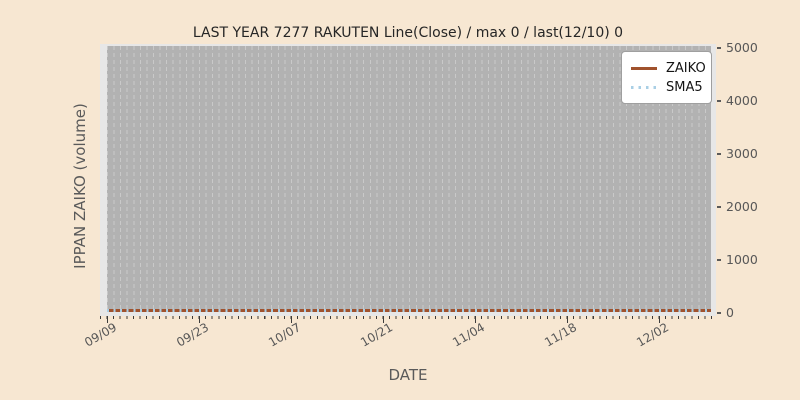 Image resolution: width=800 pixels, height=400 pixels. What do you see at coordinates (742, 153) in the screenshot?
I see `y-tick-label: 3000` at bounding box center [742, 153].